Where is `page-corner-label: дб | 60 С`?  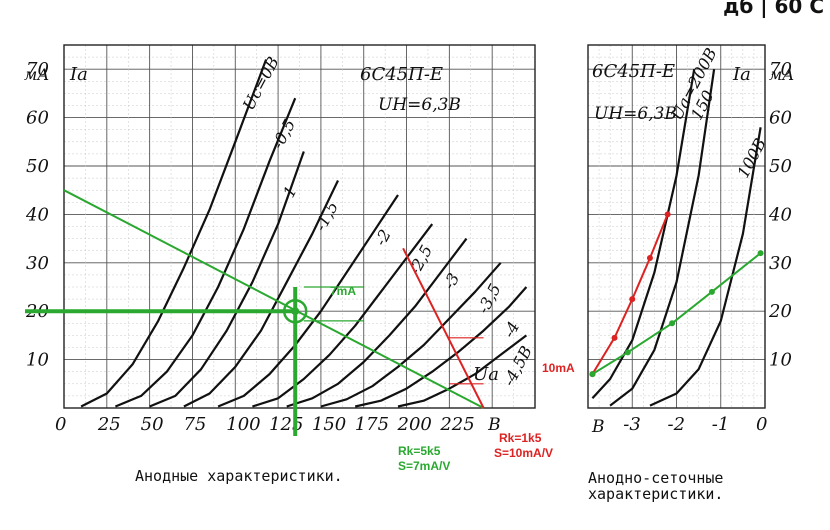
page-corner-label: дб | 60 С is located at coordinates (773, 9).